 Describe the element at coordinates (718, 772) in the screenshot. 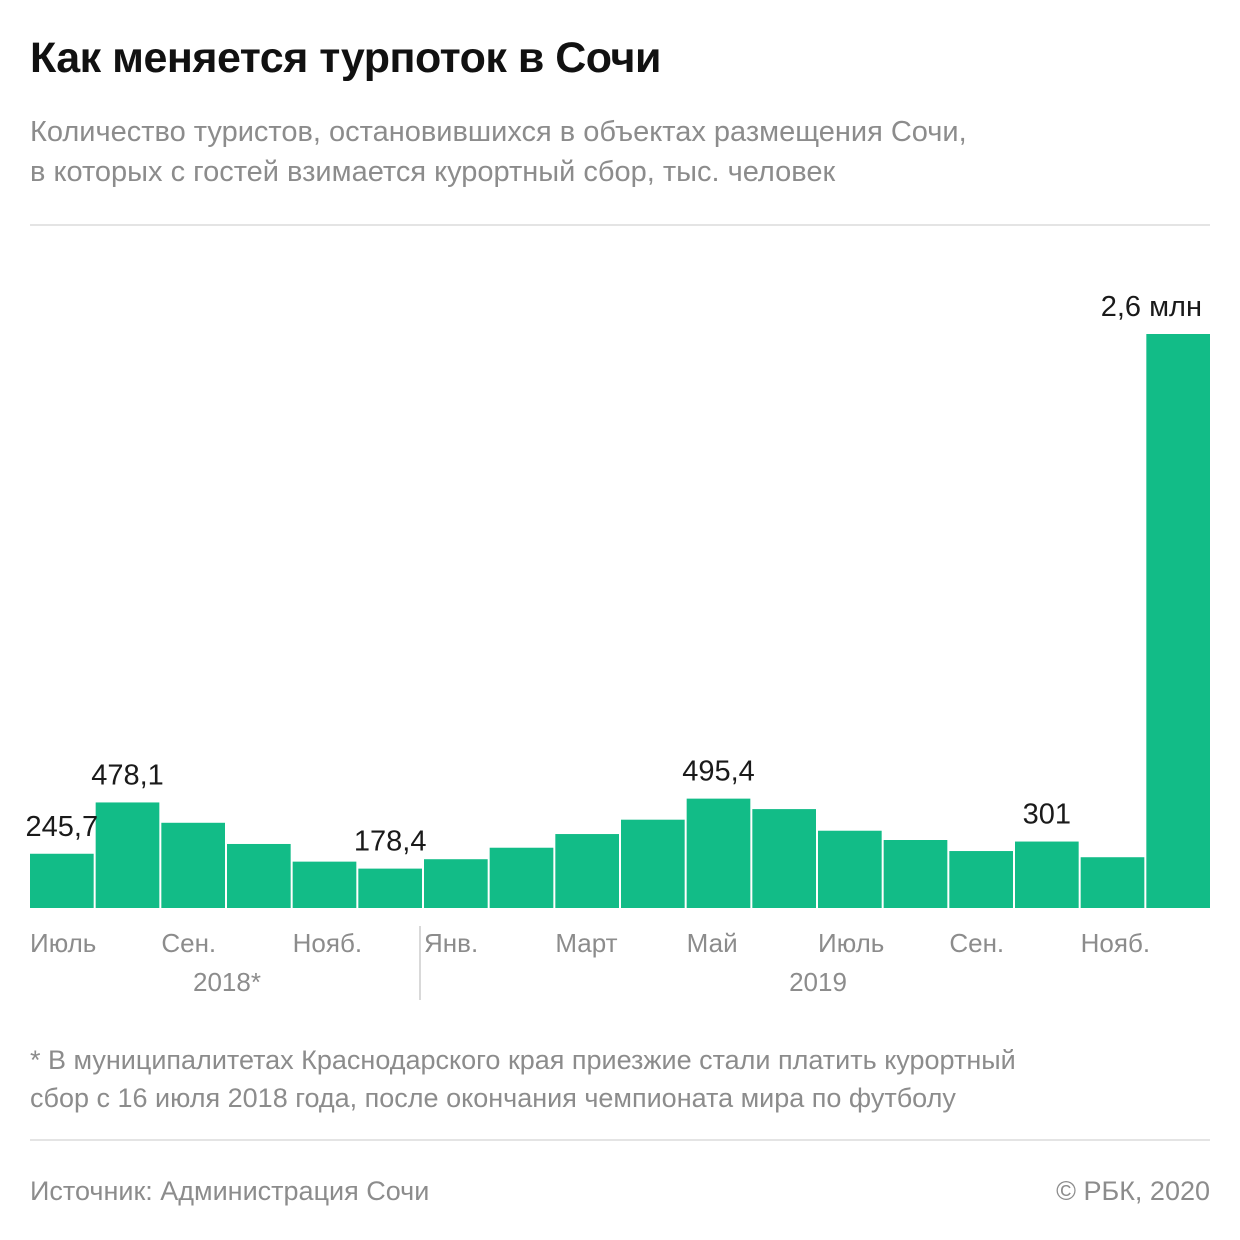

I see `data-label: 495,4` at that location.